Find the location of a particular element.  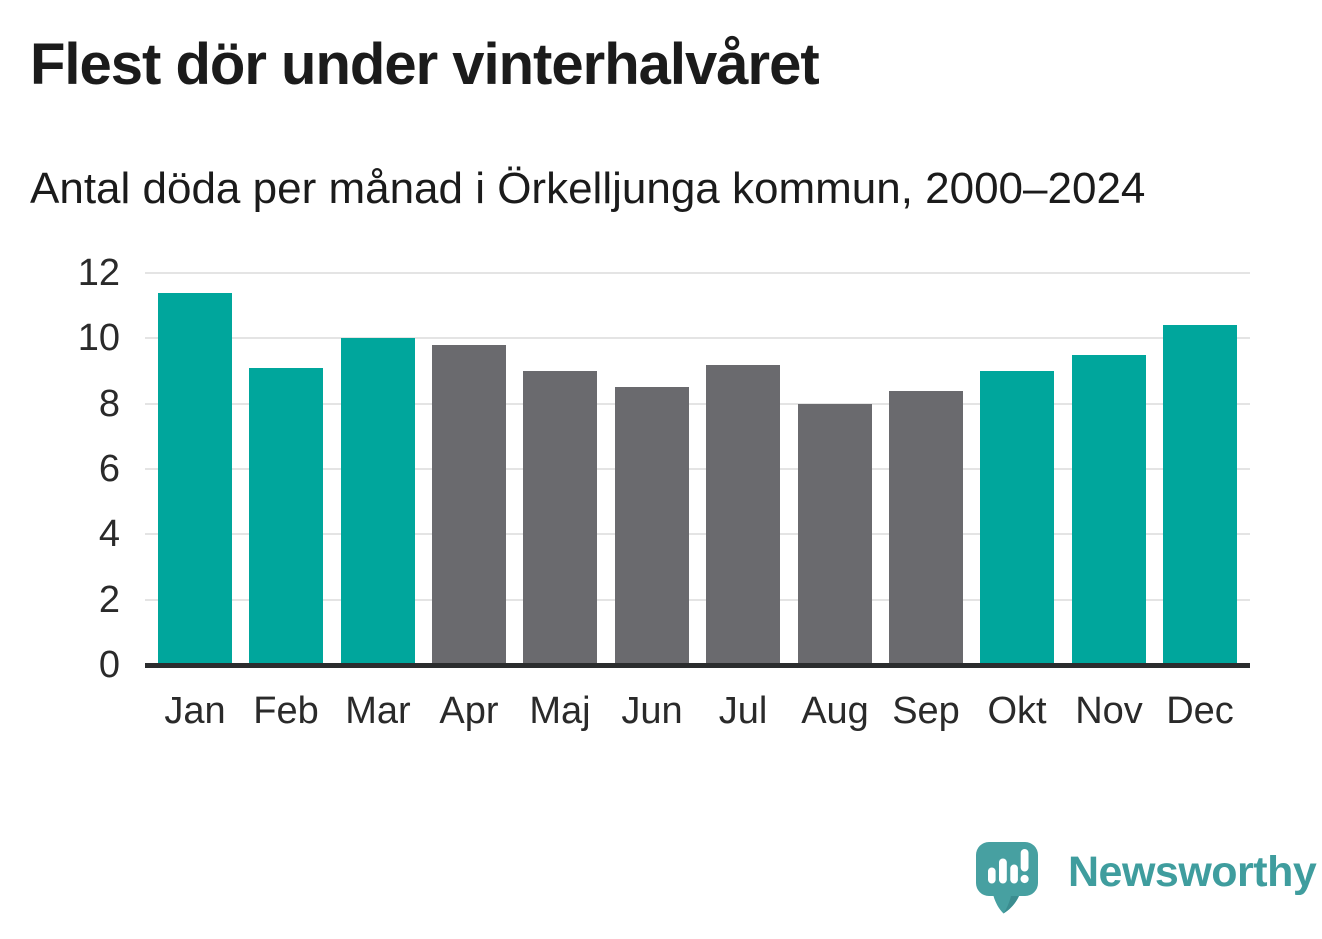

newsworthy-brand-name: Newsworthy is located at coordinates (1192, 872).